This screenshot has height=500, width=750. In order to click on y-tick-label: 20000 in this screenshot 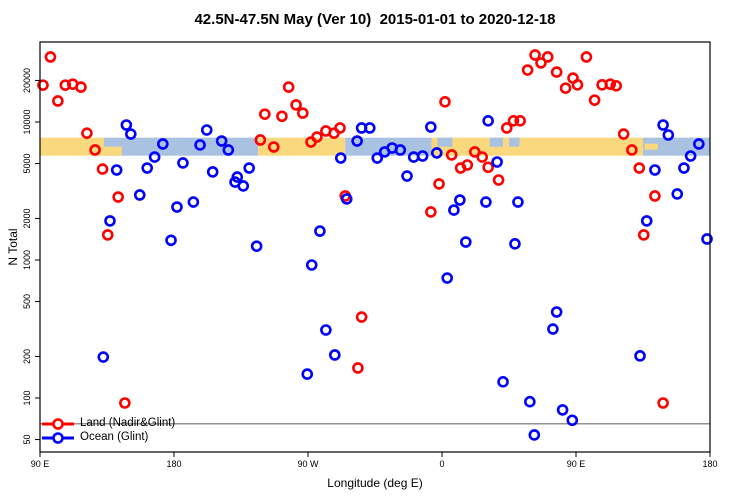, I will do `click(27, 80)`.